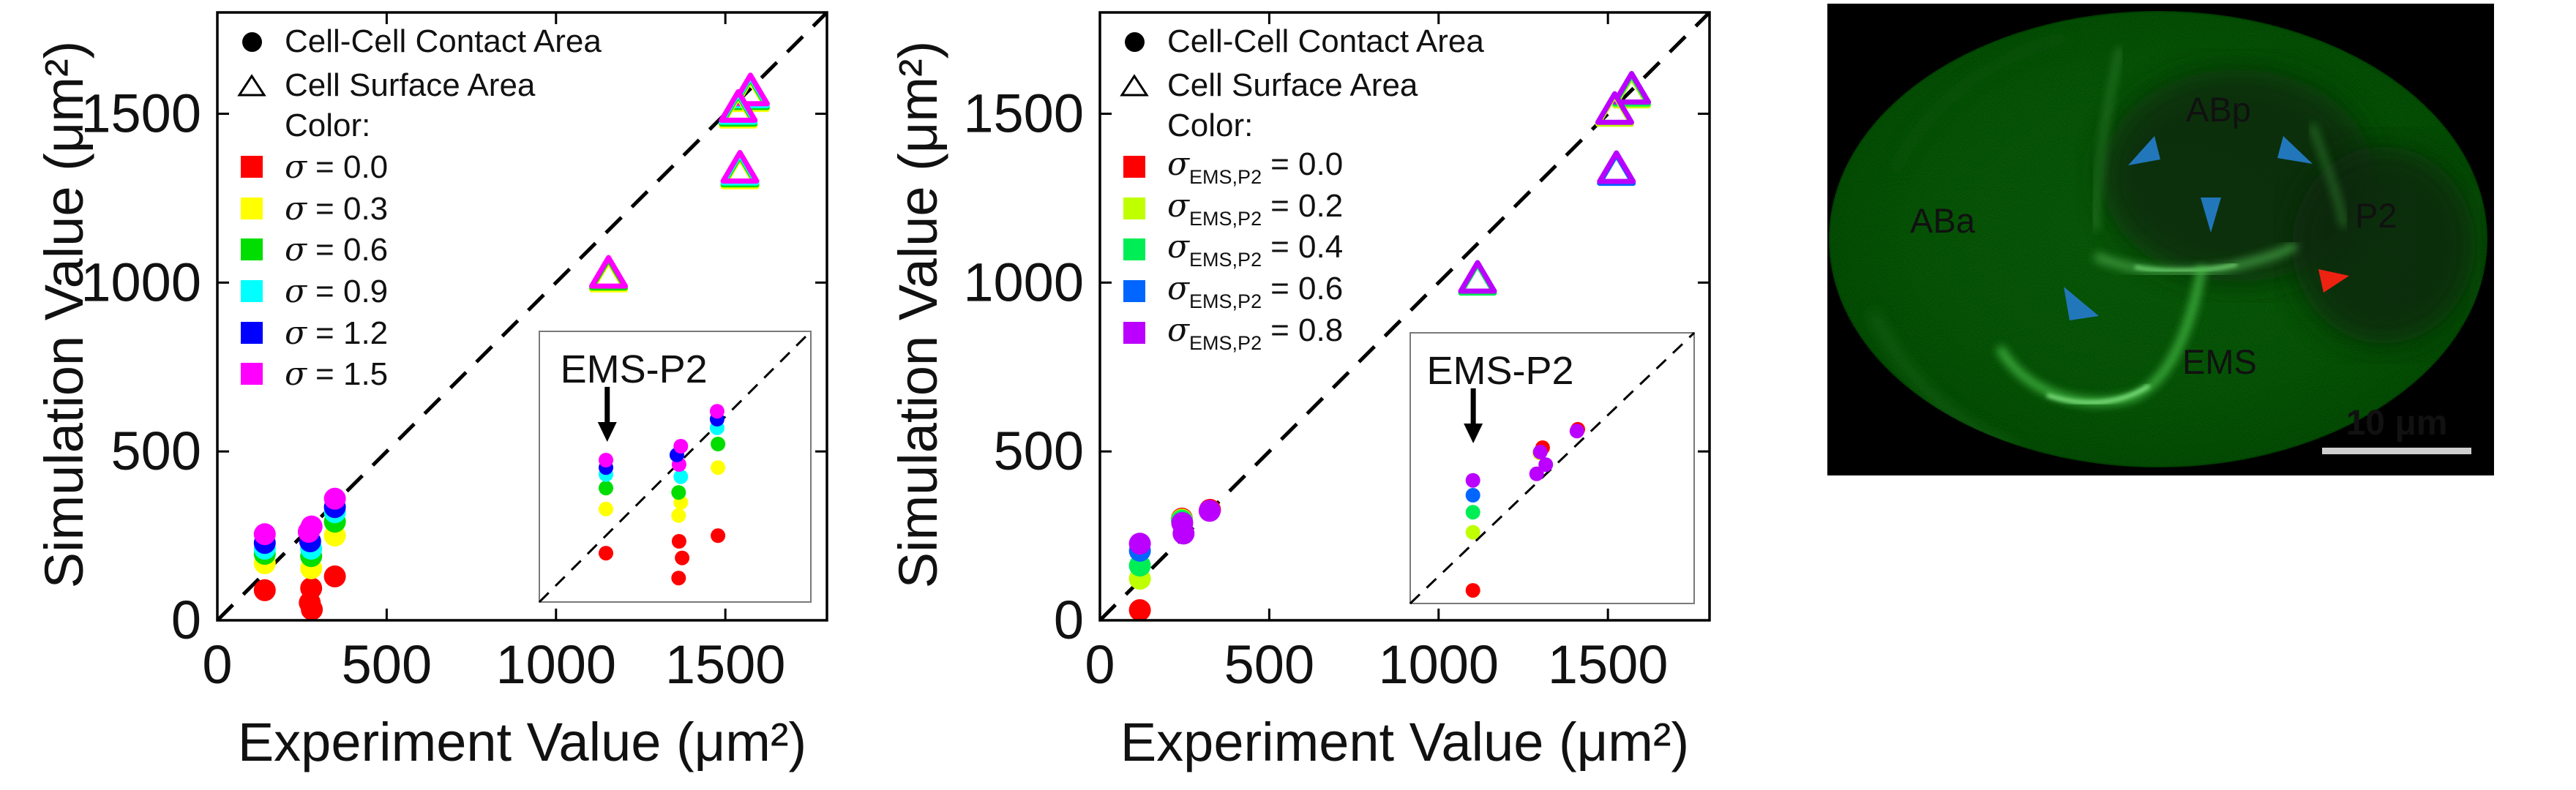 The image size is (2576, 790). Describe the element at coordinates (1255, 332) in the screenshot. I see `legend-label: σEMS,P2 = 0.8` at that location.